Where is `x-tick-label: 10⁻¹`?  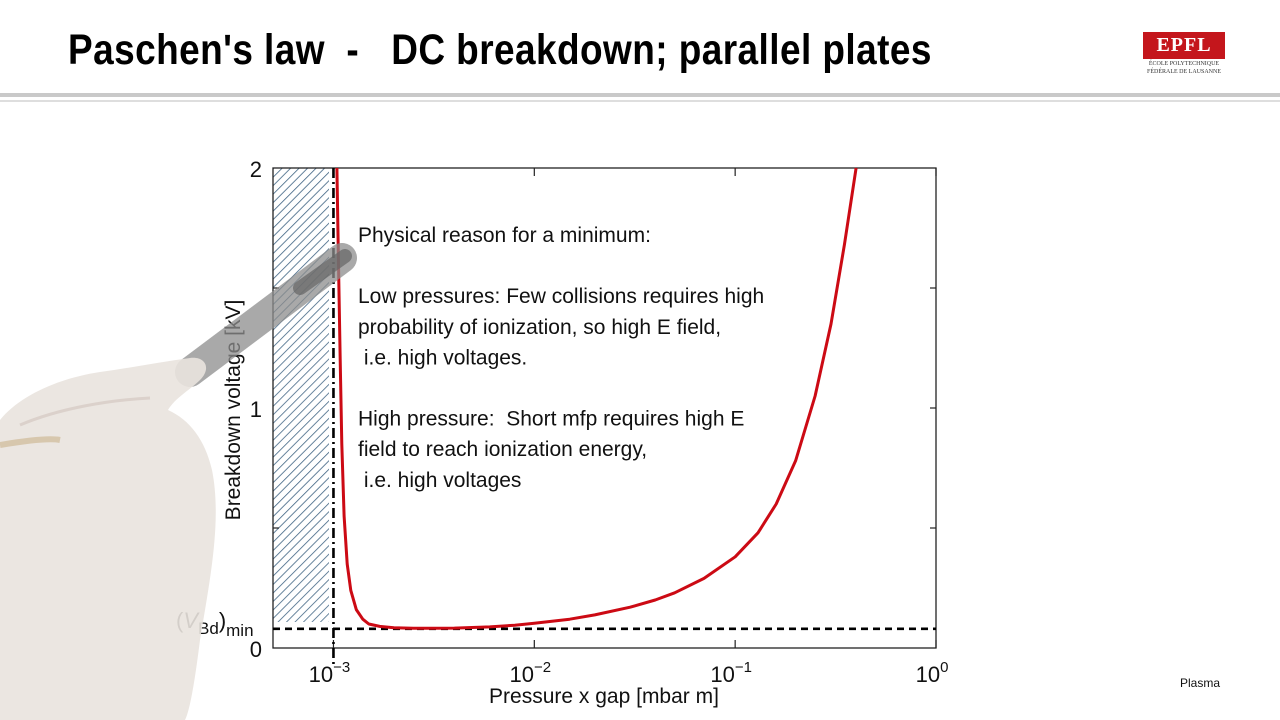 x-tick-label: 10⁻¹ is located at coordinates (731, 673).